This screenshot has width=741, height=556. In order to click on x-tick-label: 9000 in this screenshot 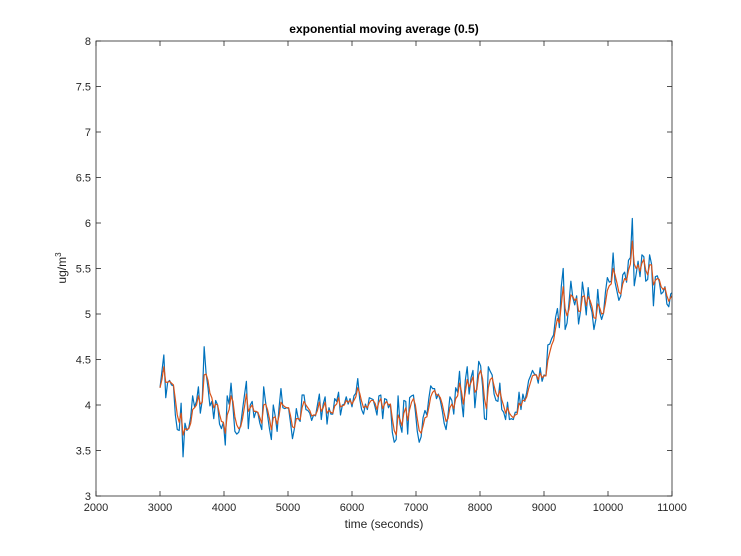, I will do `click(544, 508)`.